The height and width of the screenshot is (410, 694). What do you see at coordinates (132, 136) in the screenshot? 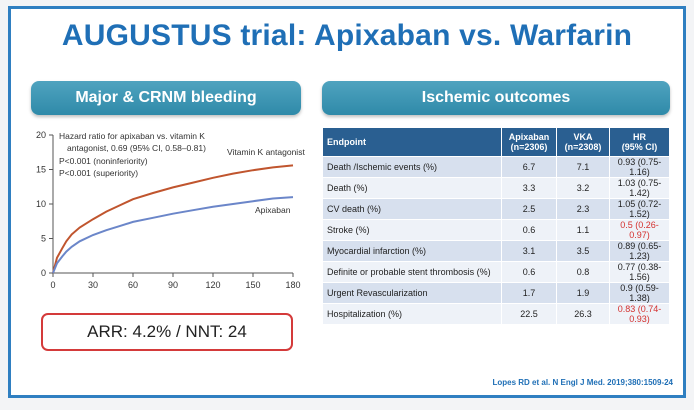
I see `annotation-line-1: Hazard ratio for apixaban vs. vitamin K` at bounding box center [132, 136].